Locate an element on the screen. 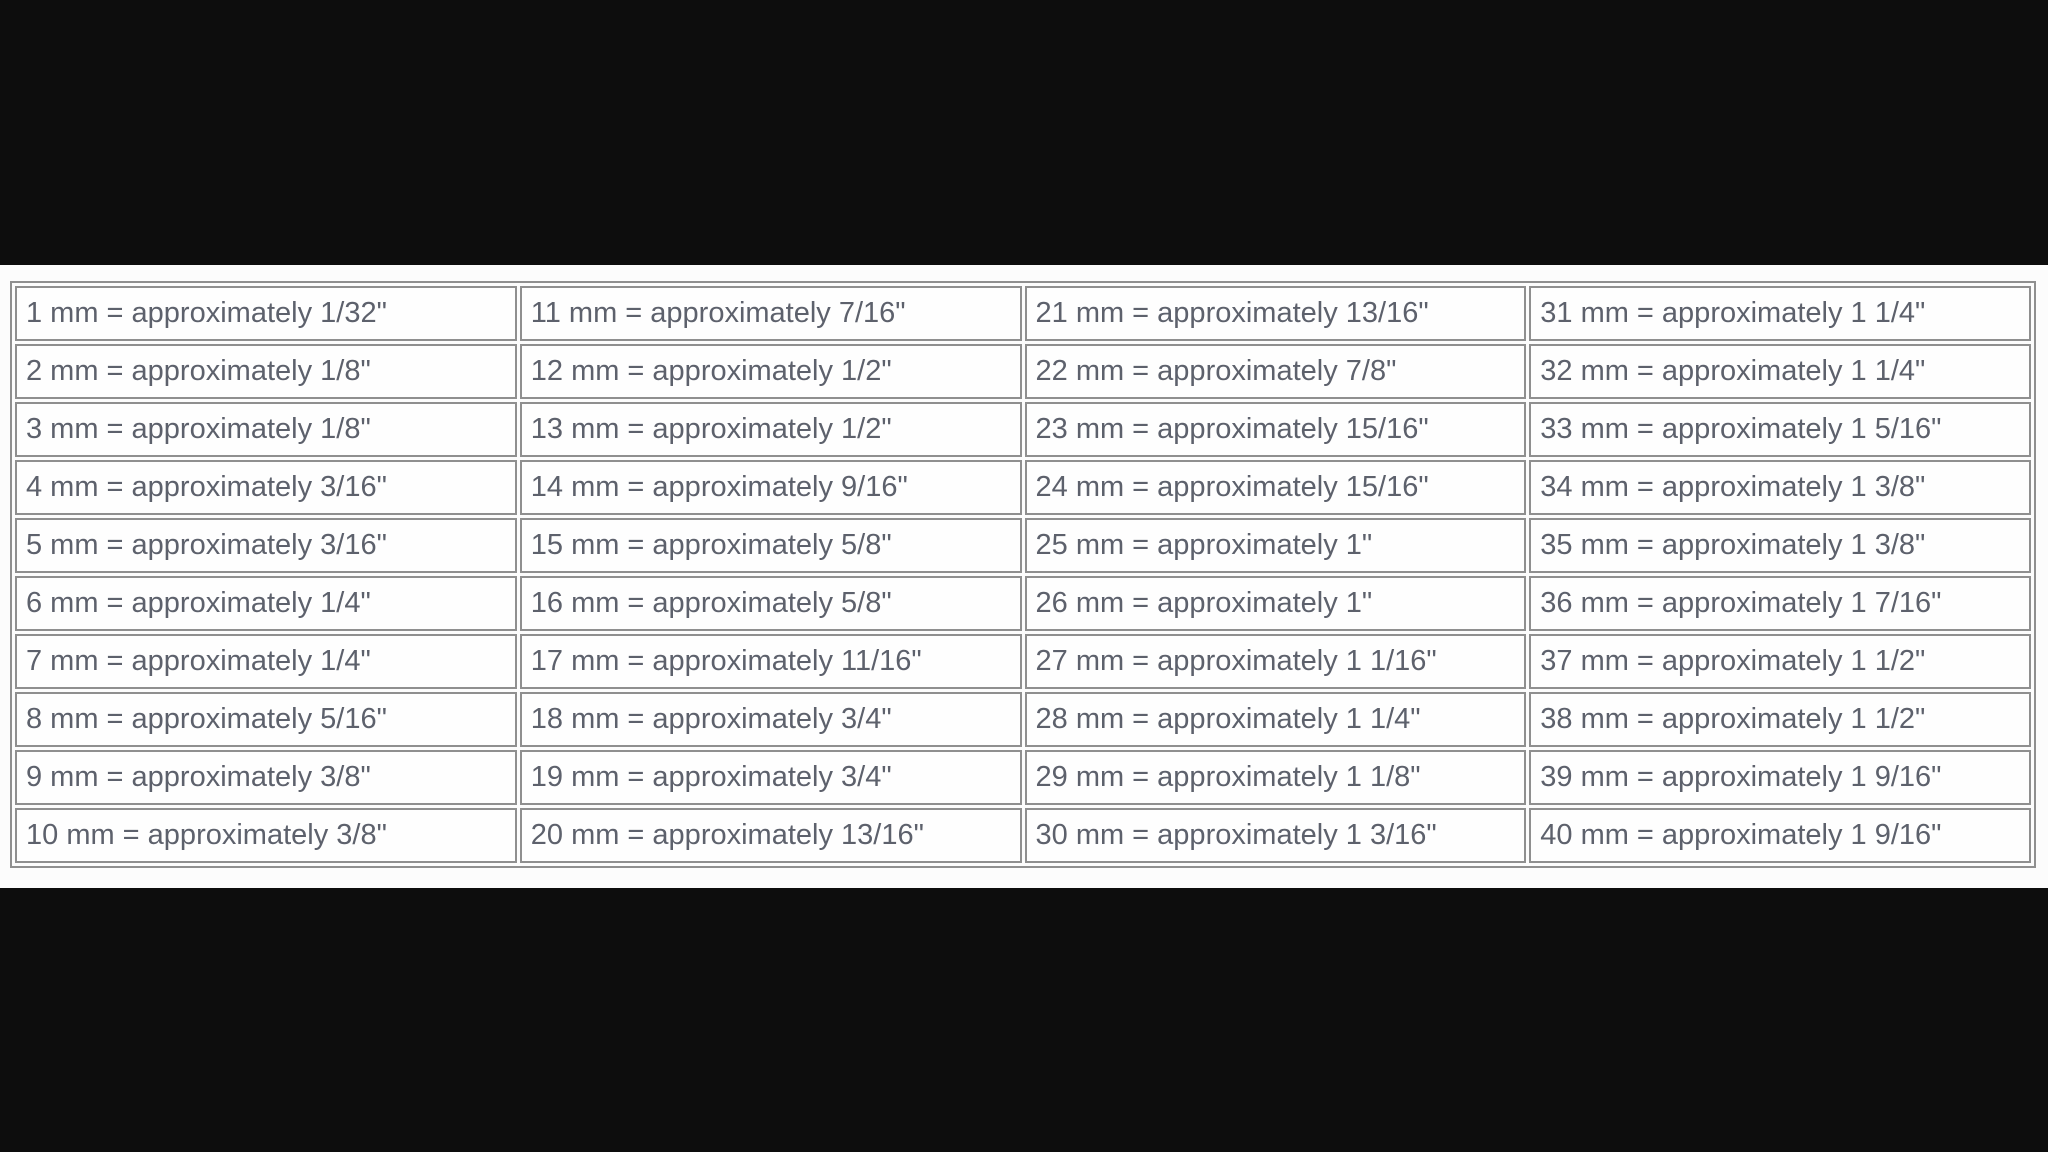  table-cell: 34 mm = approximately 1 3/8" is located at coordinates (1780, 487).